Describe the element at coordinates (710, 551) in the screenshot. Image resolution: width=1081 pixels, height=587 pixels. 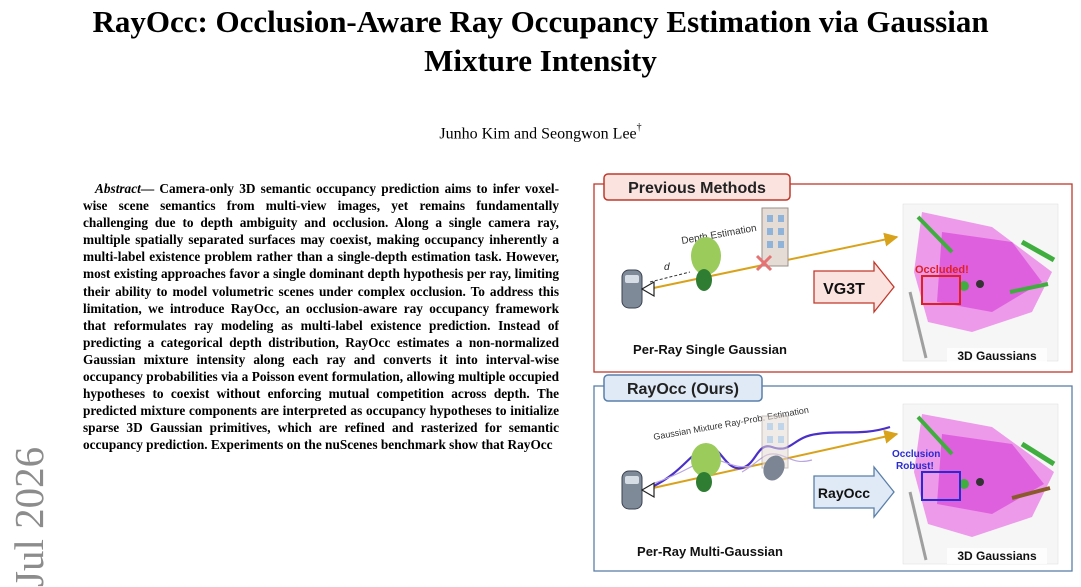
I see `multi-gaussian-caption: Per-Ray Multi-Gaussian` at that location.